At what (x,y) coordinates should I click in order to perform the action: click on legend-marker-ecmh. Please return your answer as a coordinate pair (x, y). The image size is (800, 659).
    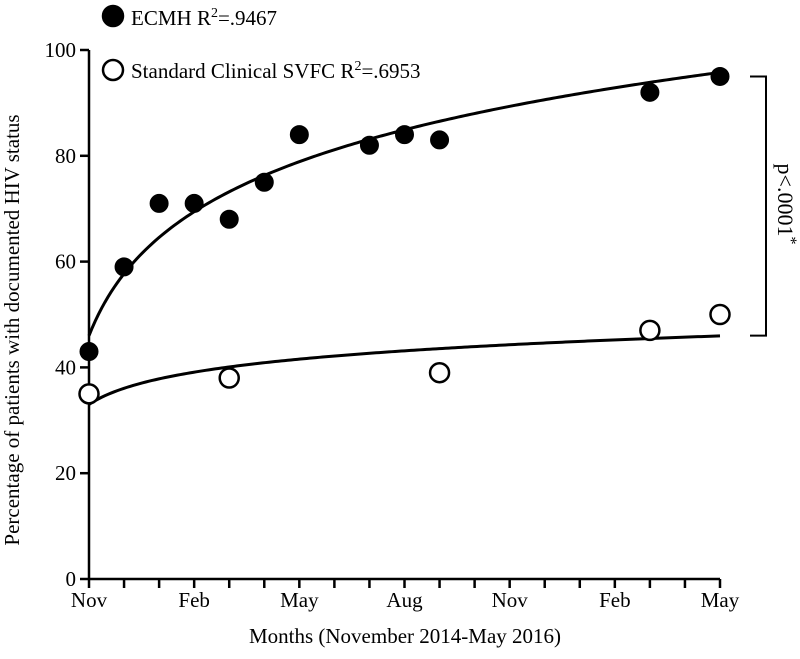
    Looking at the image, I should click on (113, 16).